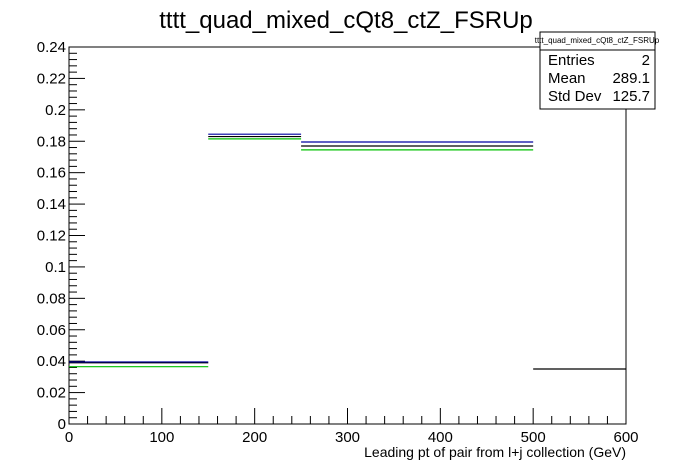 Image resolution: width=696 pixels, height=472 pixels. Describe the element at coordinates (55, 267) in the screenshot. I see `y-tick-label: 0.1` at that location.